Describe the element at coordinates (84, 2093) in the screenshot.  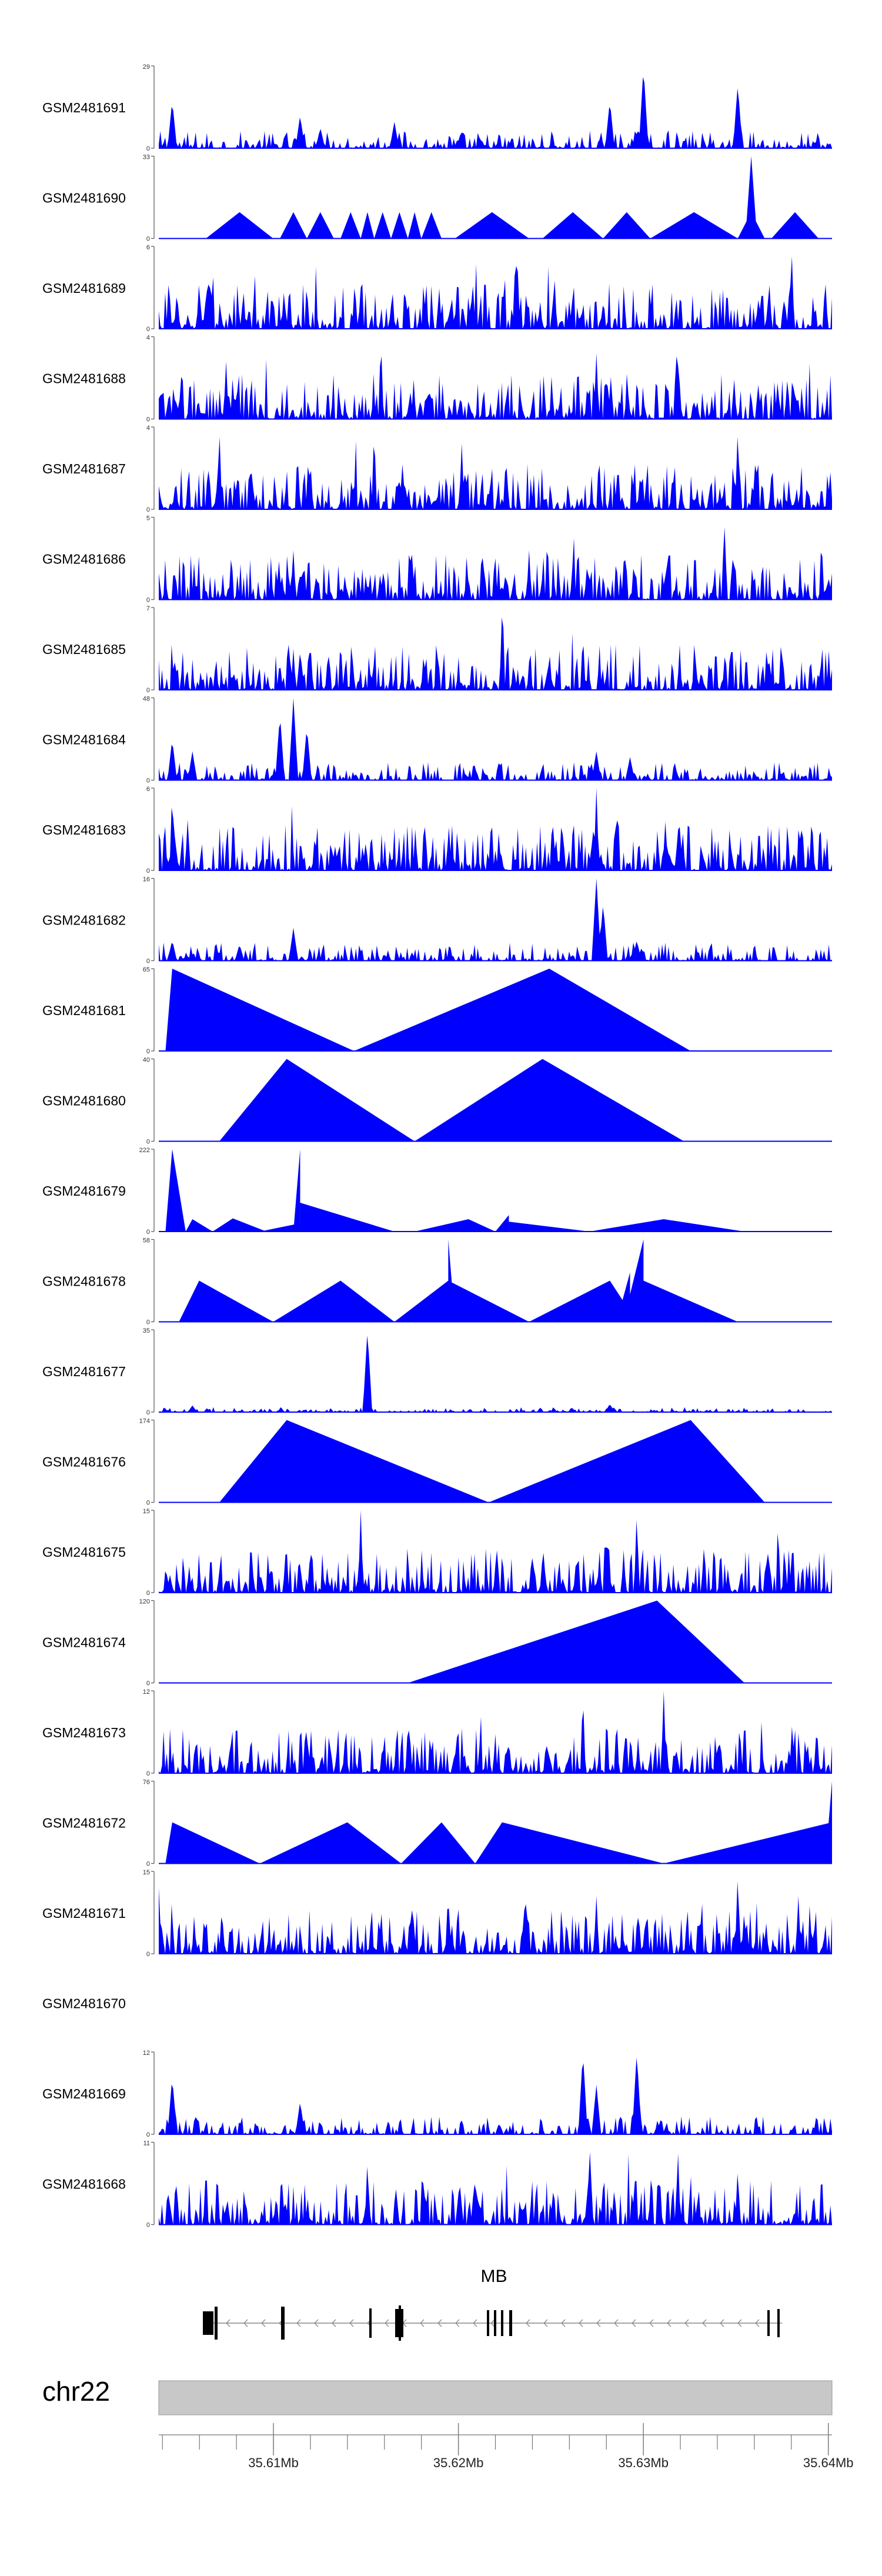
I see `track-label: GSM2481669` at that location.